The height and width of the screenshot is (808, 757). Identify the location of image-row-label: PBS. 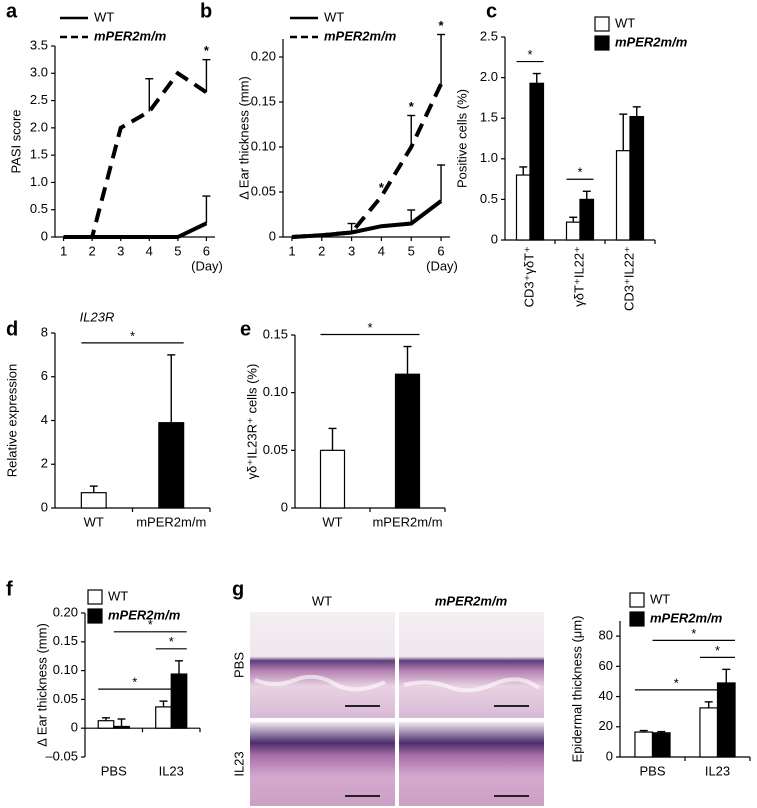
(238, 665).